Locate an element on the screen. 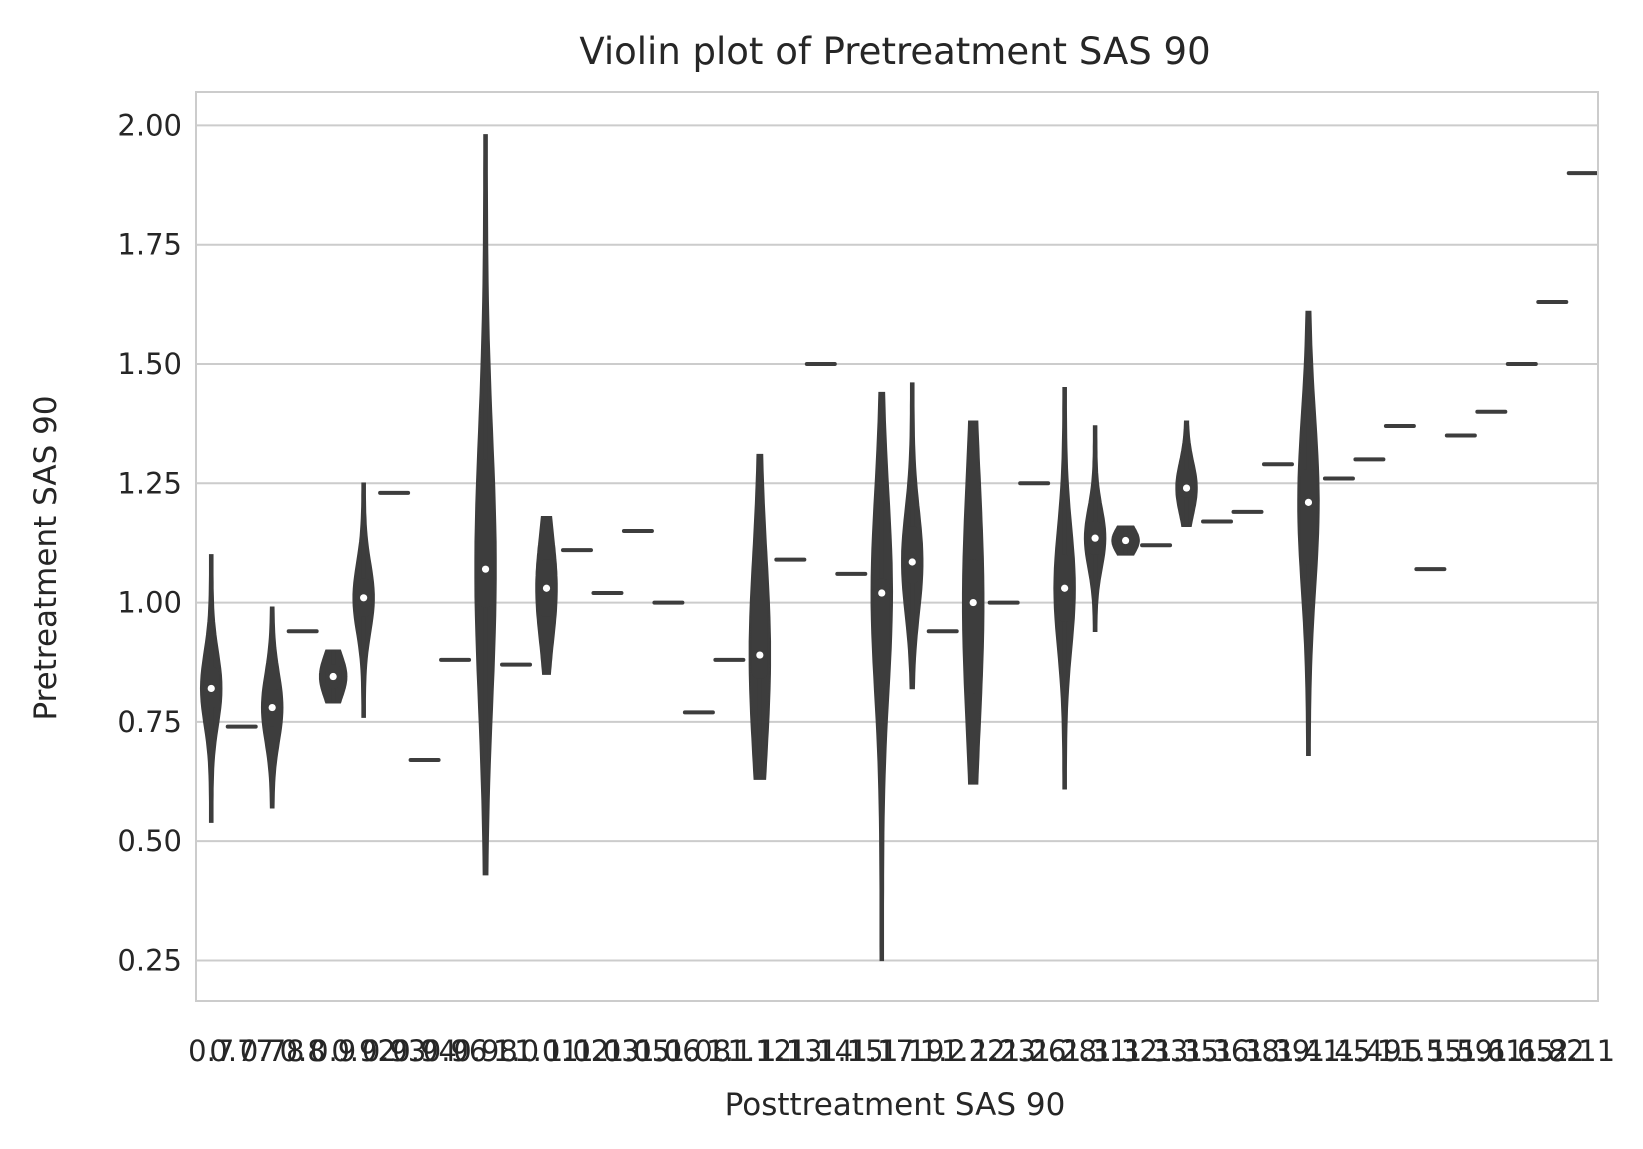  y-tick-label: 1.75 is located at coordinates (149, 245).